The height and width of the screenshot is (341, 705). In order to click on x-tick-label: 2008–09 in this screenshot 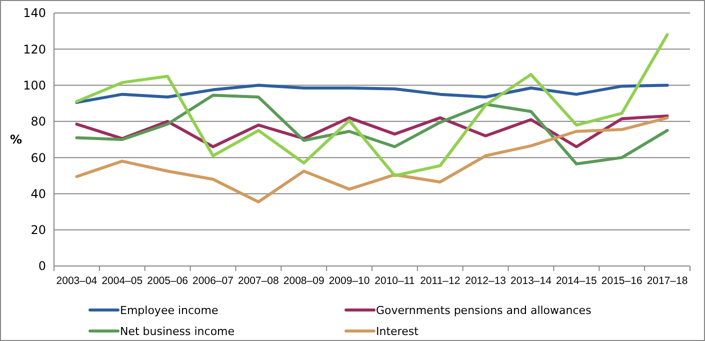, I will do `click(303, 281)`.